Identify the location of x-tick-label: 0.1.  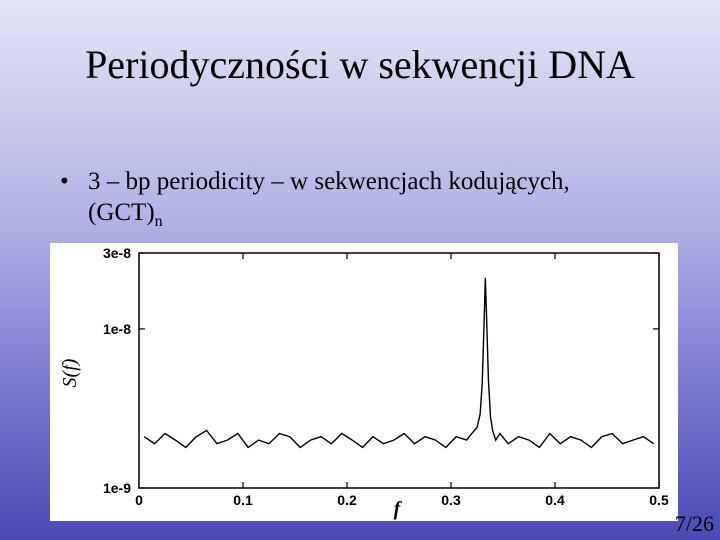
(243, 500).